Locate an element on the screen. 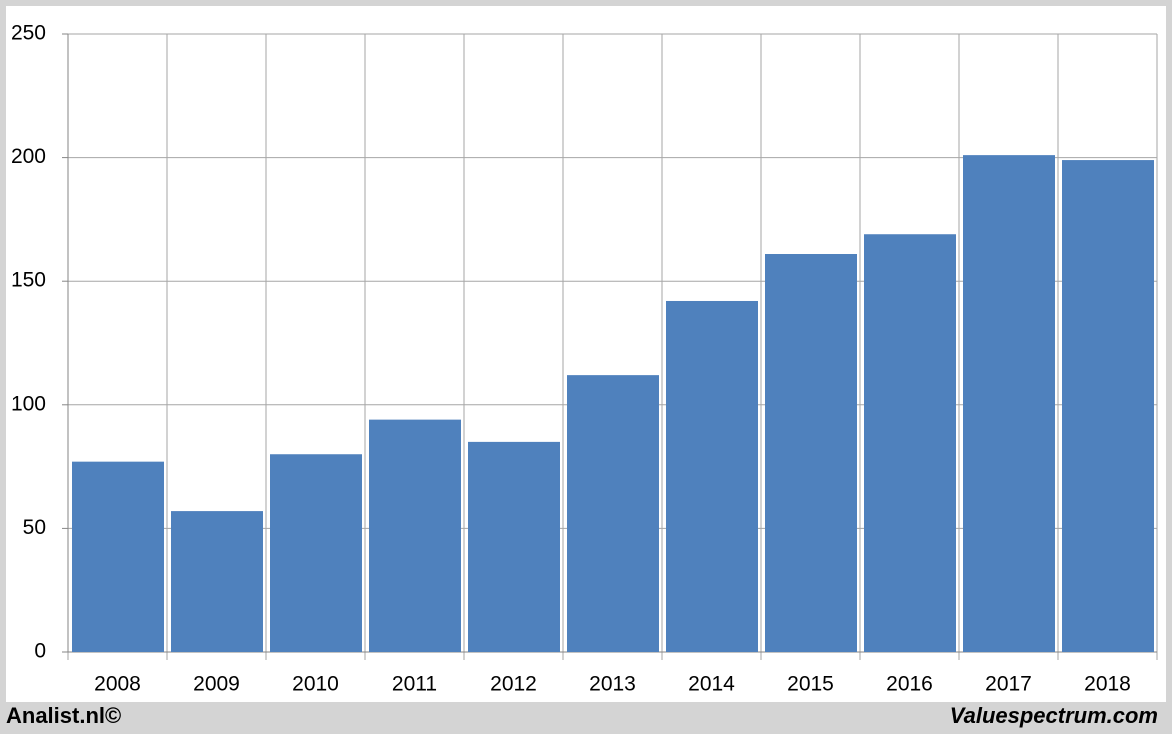  x-tick-label: 2011 is located at coordinates (414, 684).